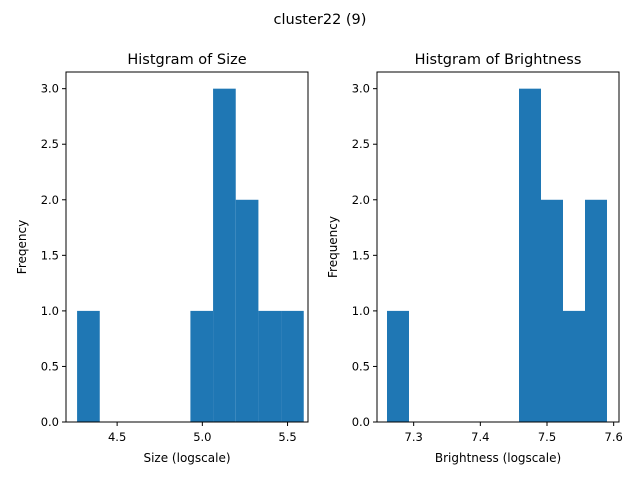 The image size is (640, 480). I want to click on brightness-x-ticks: 7.3 7.4 7.5 7.6, so click(514, 433).